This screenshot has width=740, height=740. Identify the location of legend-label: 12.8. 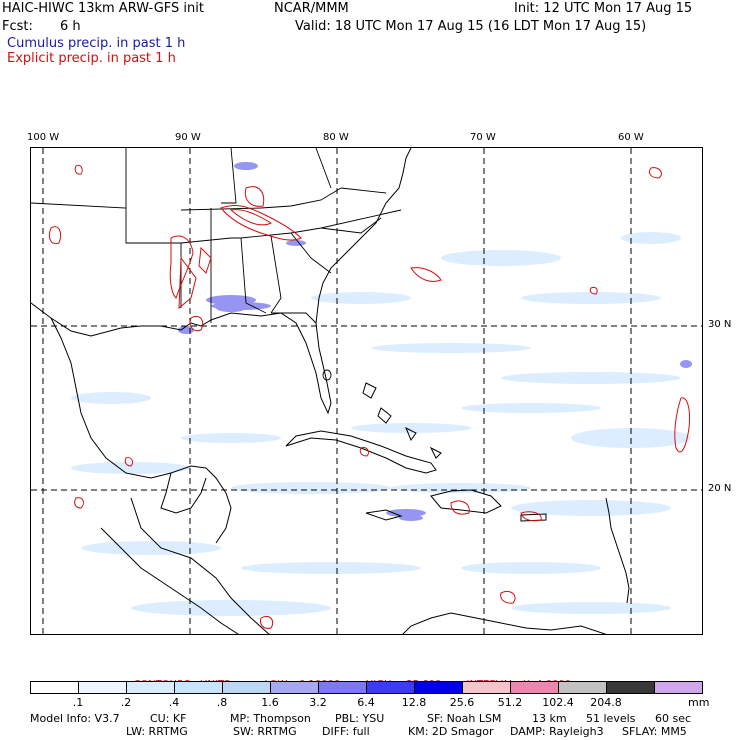
(414, 702).